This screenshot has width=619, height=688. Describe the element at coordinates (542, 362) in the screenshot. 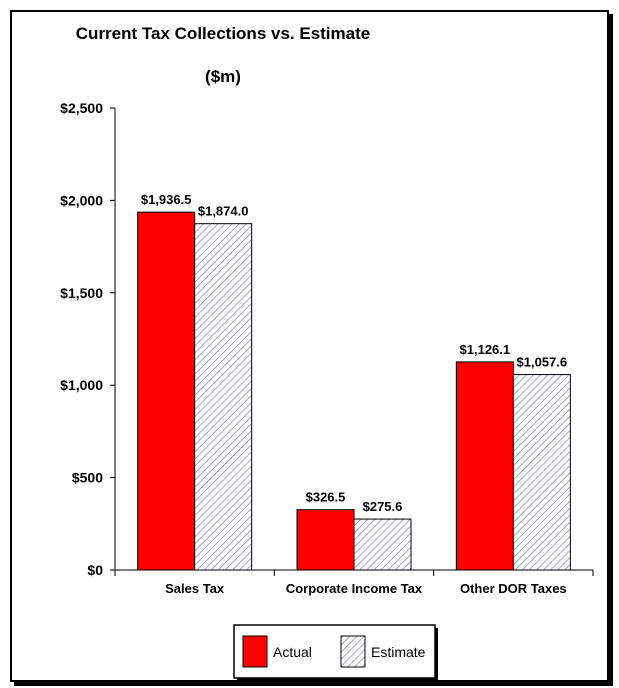

I see `data-label: $1,057.6` at that location.